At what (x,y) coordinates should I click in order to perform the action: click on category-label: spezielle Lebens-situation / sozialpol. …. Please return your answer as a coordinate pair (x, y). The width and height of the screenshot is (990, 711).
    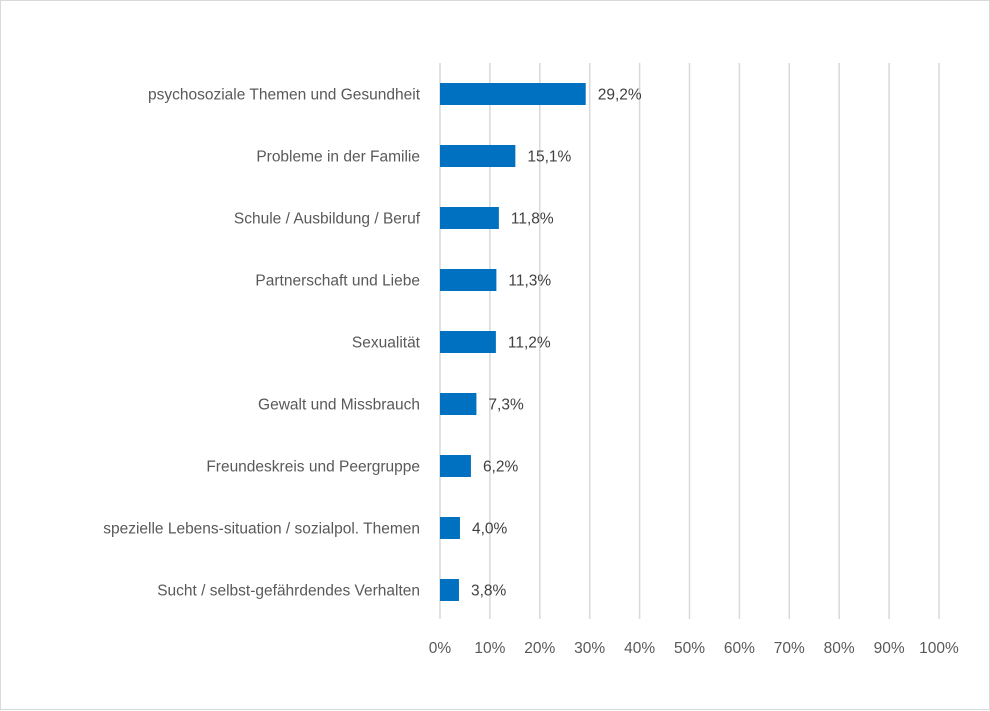
    Looking at the image, I should click on (261, 529).